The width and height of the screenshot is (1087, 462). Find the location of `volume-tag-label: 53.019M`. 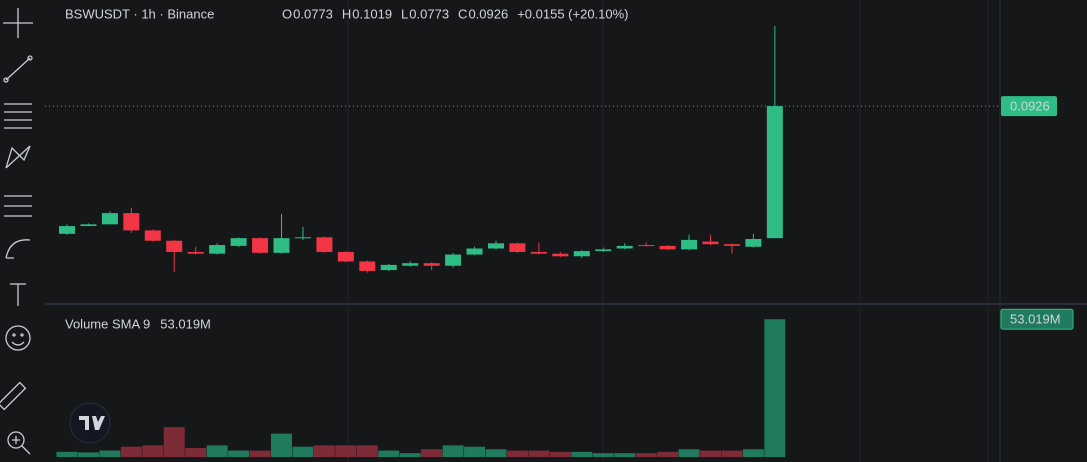

volume-tag-label: 53.019M is located at coordinates (1035, 319).